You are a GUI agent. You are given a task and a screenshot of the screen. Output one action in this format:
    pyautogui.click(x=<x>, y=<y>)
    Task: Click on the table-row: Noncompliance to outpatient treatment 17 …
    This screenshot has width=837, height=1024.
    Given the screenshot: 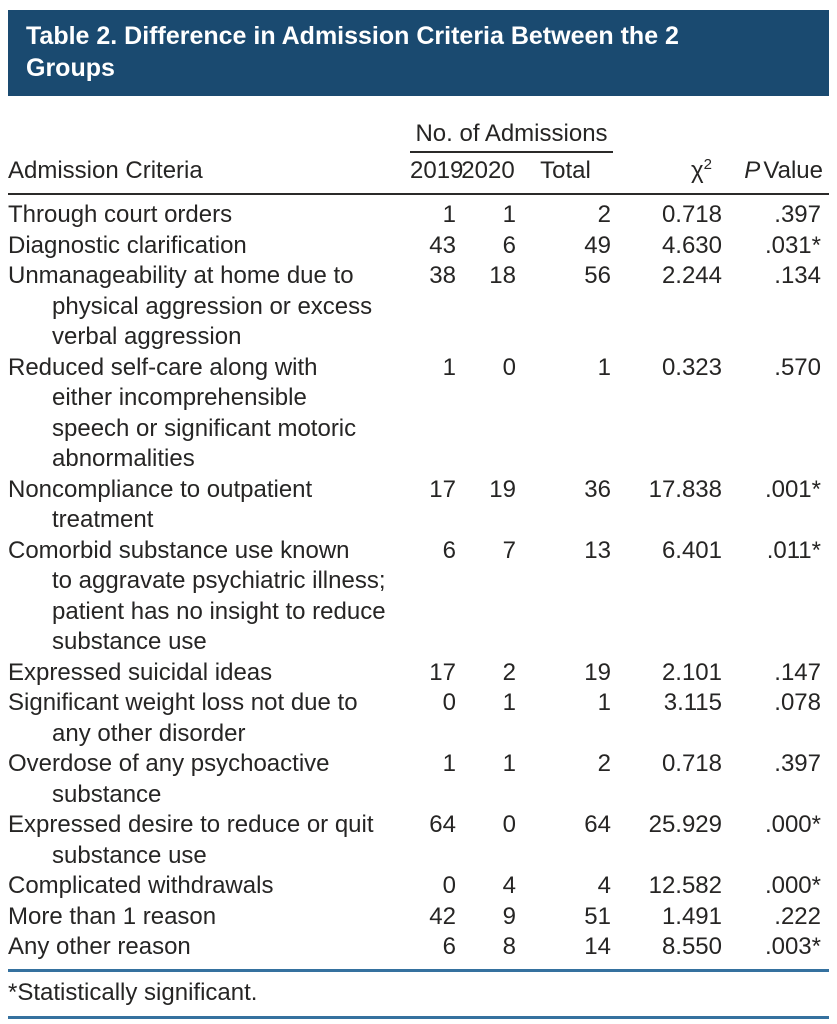 What is the action you would take?
    pyautogui.click(x=418, y=505)
    